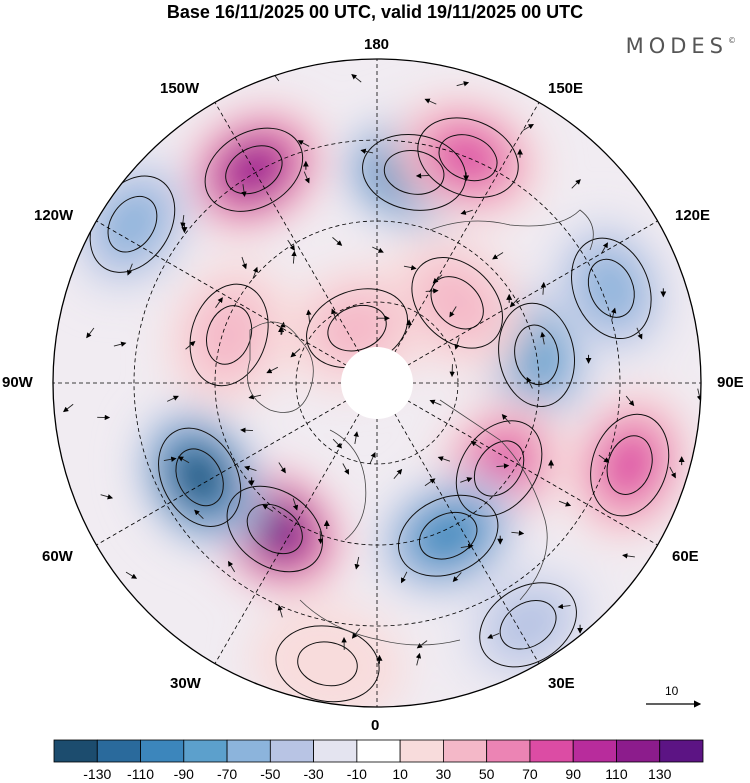 Image resolution: width=750 pixels, height=783 pixels. What do you see at coordinates (676, 46) in the screenshot?
I see `brand-name: MODES` at bounding box center [676, 46].